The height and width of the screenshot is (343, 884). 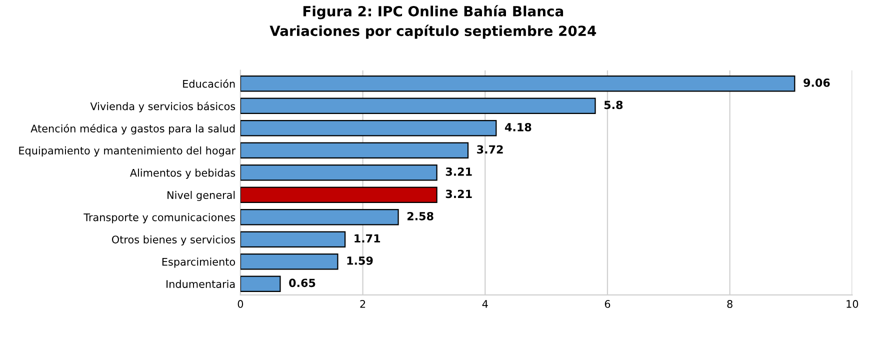 I want to click on x-tick-label: 2, so click(x=363, y=304).